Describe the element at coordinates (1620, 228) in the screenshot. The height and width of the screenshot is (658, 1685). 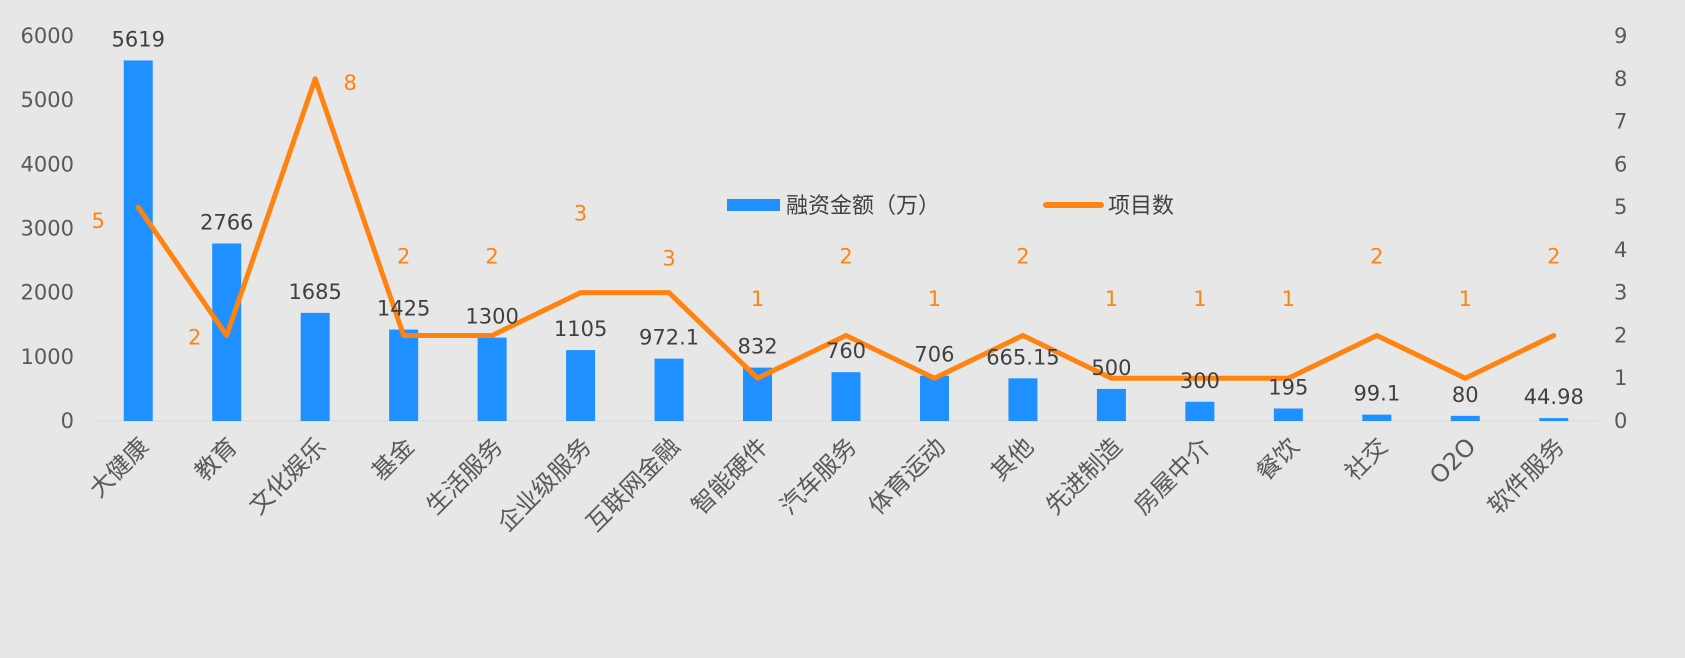
I see `right-axis-ticks: 0 1 2 3 4 5 6 7 8 9` at that location.